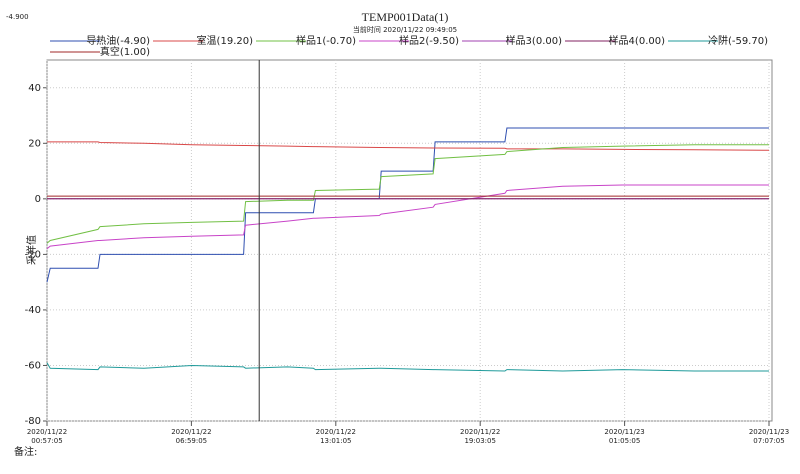 The image size is (800, 474). Describe the element at coordinates (34, 88) in the screenshot. I see `y-tick-label: 40` at that location.